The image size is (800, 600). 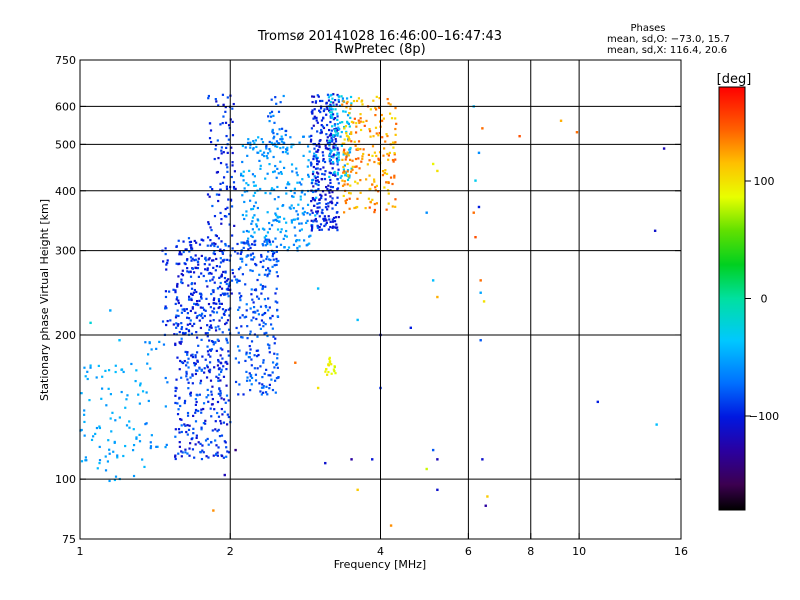 What do you see at coordinates (530, 551) in the screenshot?
I see `x-tick-label: 8` at bounding box center [530, 551].